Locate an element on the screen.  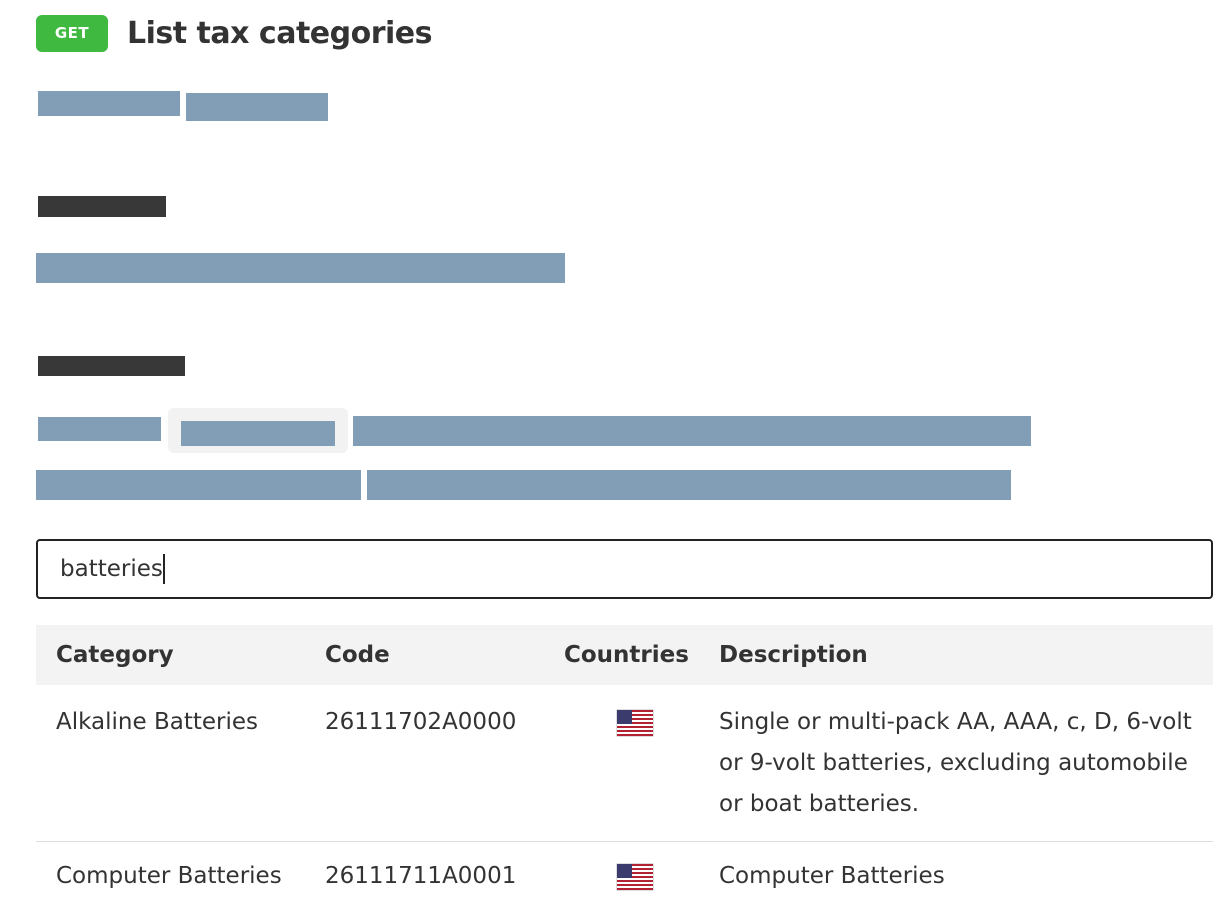
page-title: List tax categories is located at coordinates (280, 33).